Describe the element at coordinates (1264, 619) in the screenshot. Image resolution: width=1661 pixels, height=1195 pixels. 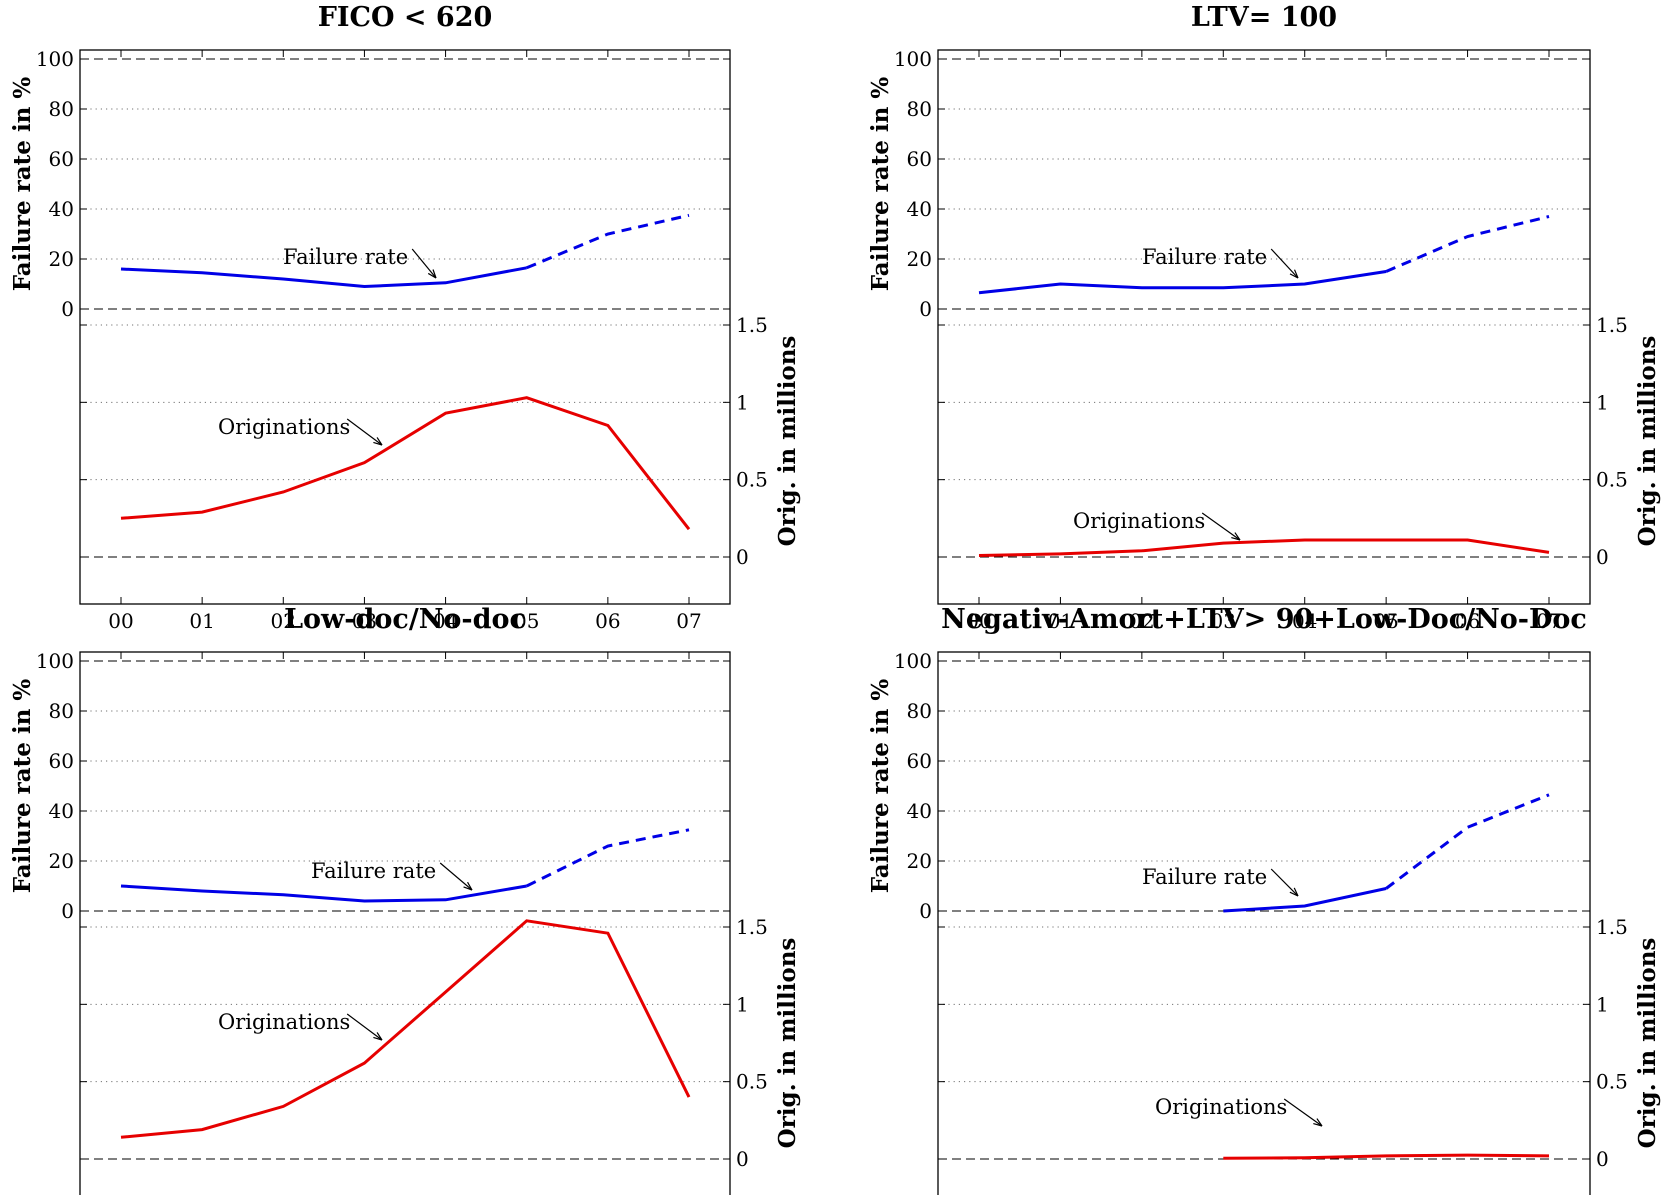
I see `chart-title: Negativ-Amort+LTV> 90+Low-Doc/No-Doc` at that location.